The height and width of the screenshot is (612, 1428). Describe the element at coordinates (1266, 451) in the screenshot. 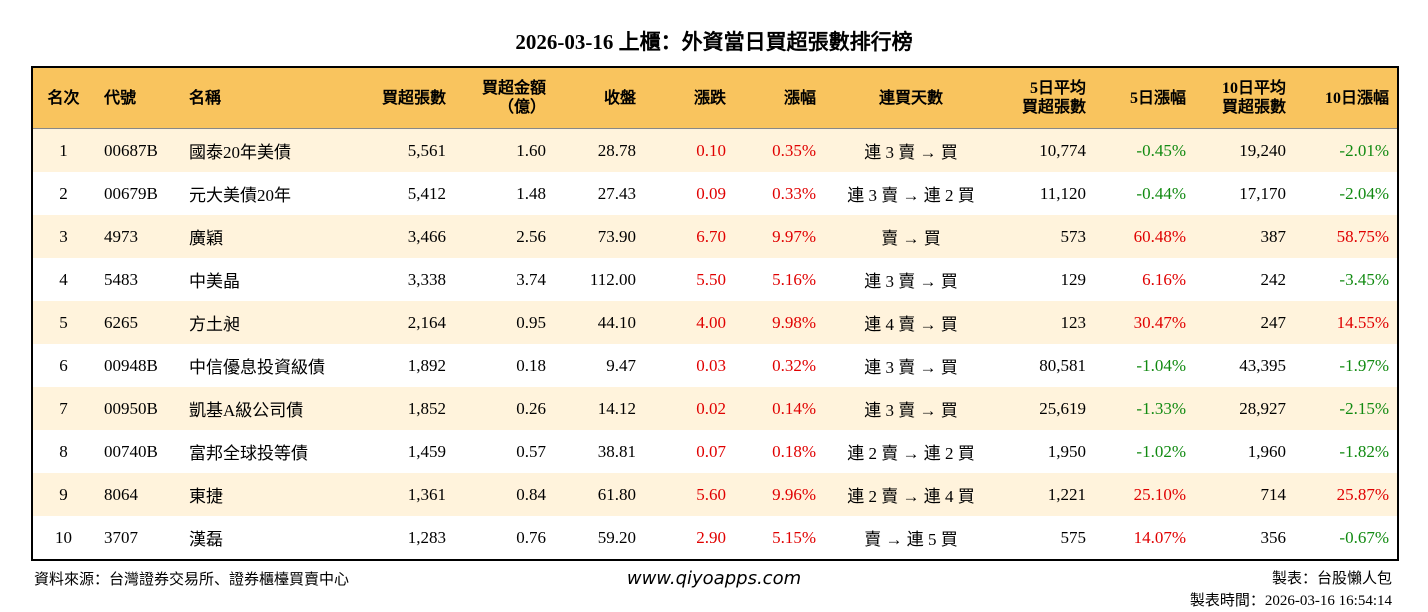

I see `table-cell: 1,960` at that location.